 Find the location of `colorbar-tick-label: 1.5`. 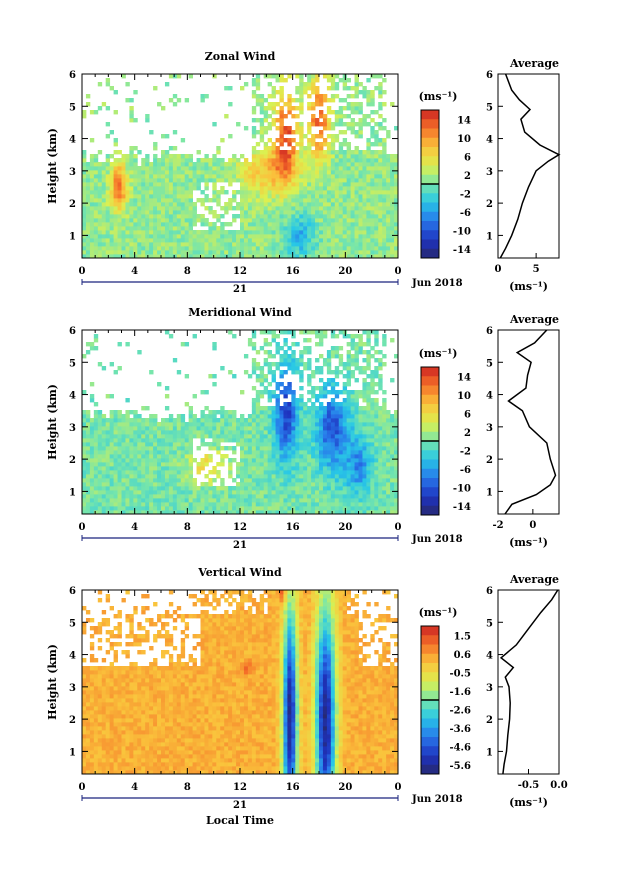

colorbar-tick-label: 1.5 is located at coordinates (462, 636).